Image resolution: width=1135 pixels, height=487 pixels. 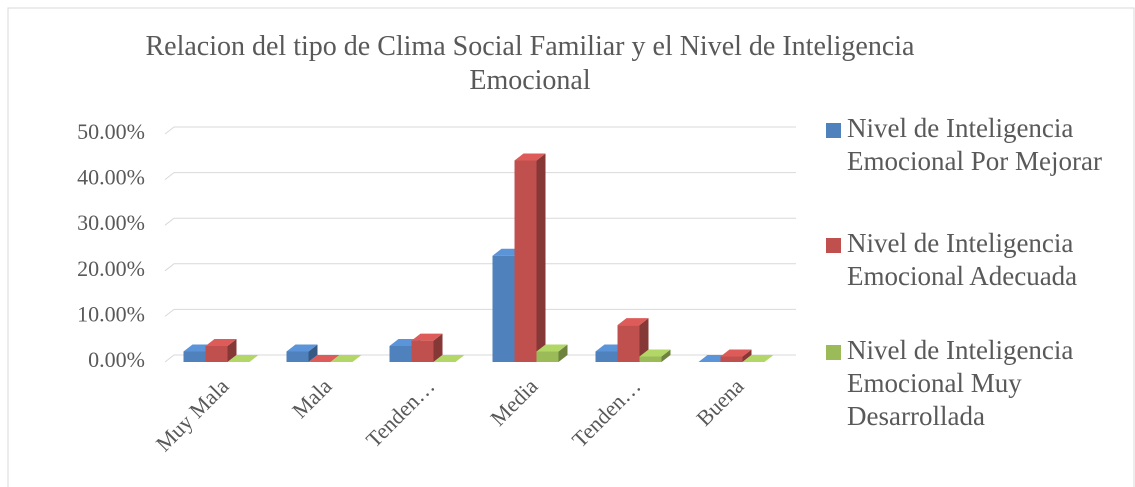 I want to click on y-tick-label: 20.00%, so click(x=111, y=268).